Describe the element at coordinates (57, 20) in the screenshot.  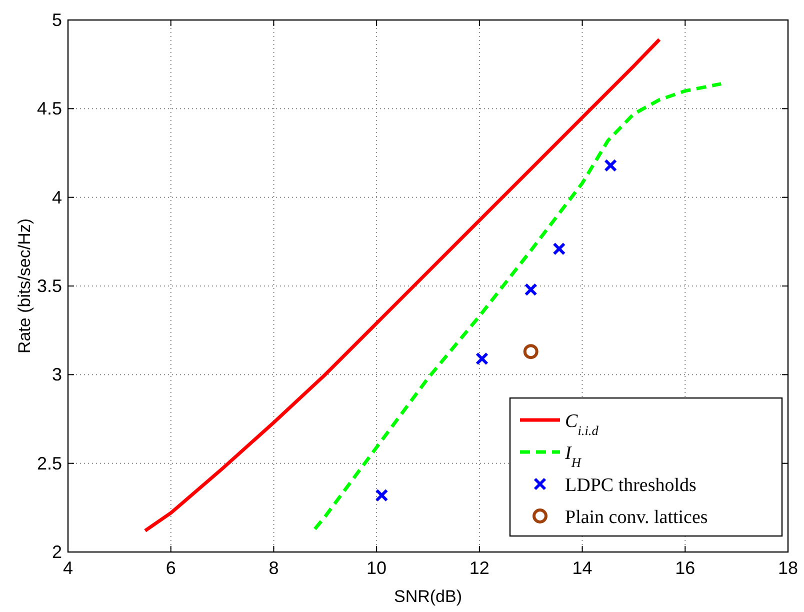
I see `y-tick-label: 5` at that location.